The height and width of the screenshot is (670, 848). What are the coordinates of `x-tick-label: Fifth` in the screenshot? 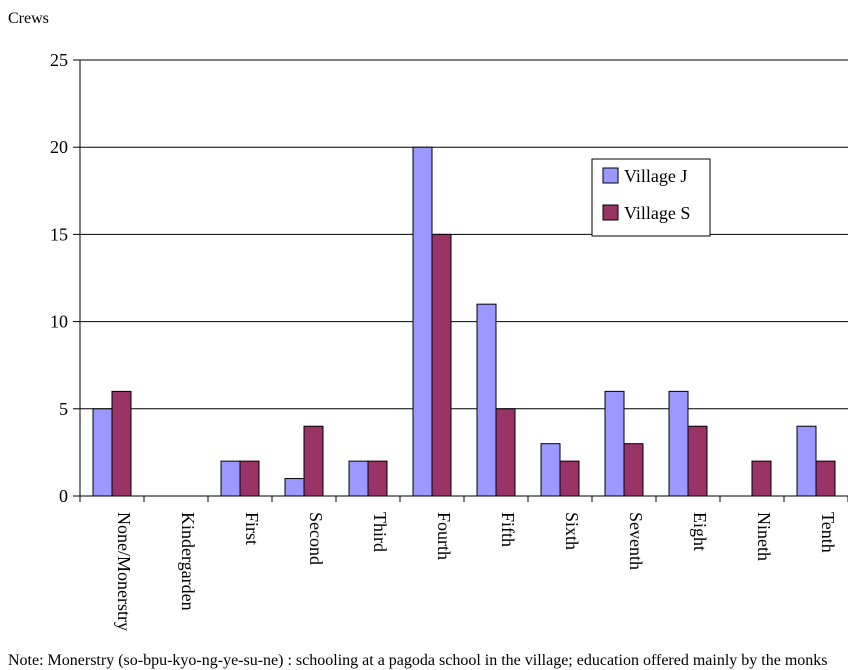 It's located at (508, 529).